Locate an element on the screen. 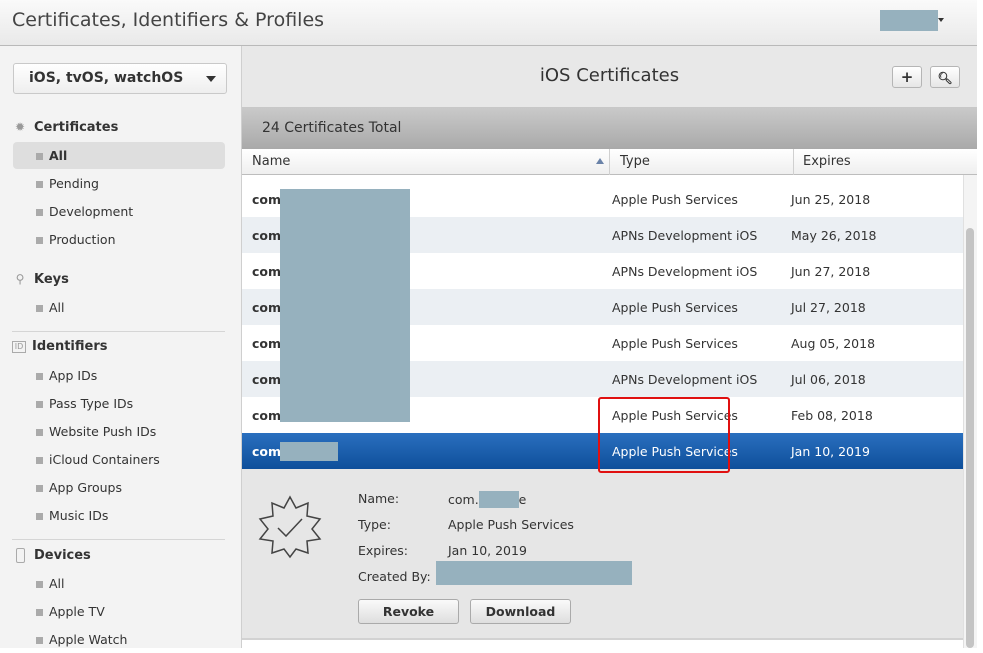  cert-expires: Jun 27, 2018 is located at coordinates (831, 271).